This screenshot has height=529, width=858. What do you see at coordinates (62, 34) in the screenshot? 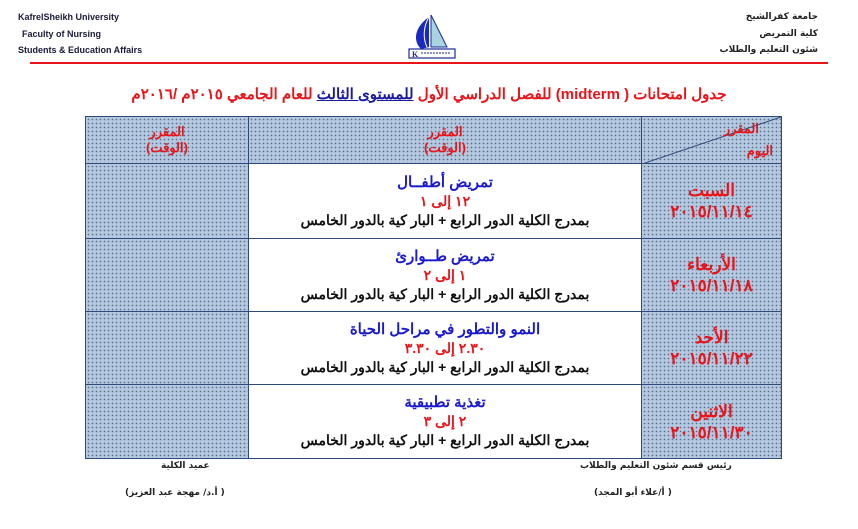
I see `faculty-name-en: Faculty of Nursing` at bounding box center [62, 34].